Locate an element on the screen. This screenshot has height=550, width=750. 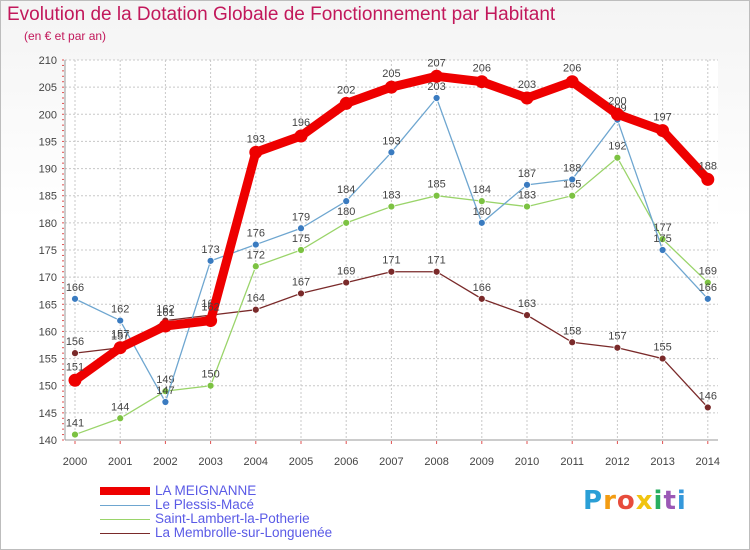
x-tick-label: 2009 is located at coordinates (482, 462).